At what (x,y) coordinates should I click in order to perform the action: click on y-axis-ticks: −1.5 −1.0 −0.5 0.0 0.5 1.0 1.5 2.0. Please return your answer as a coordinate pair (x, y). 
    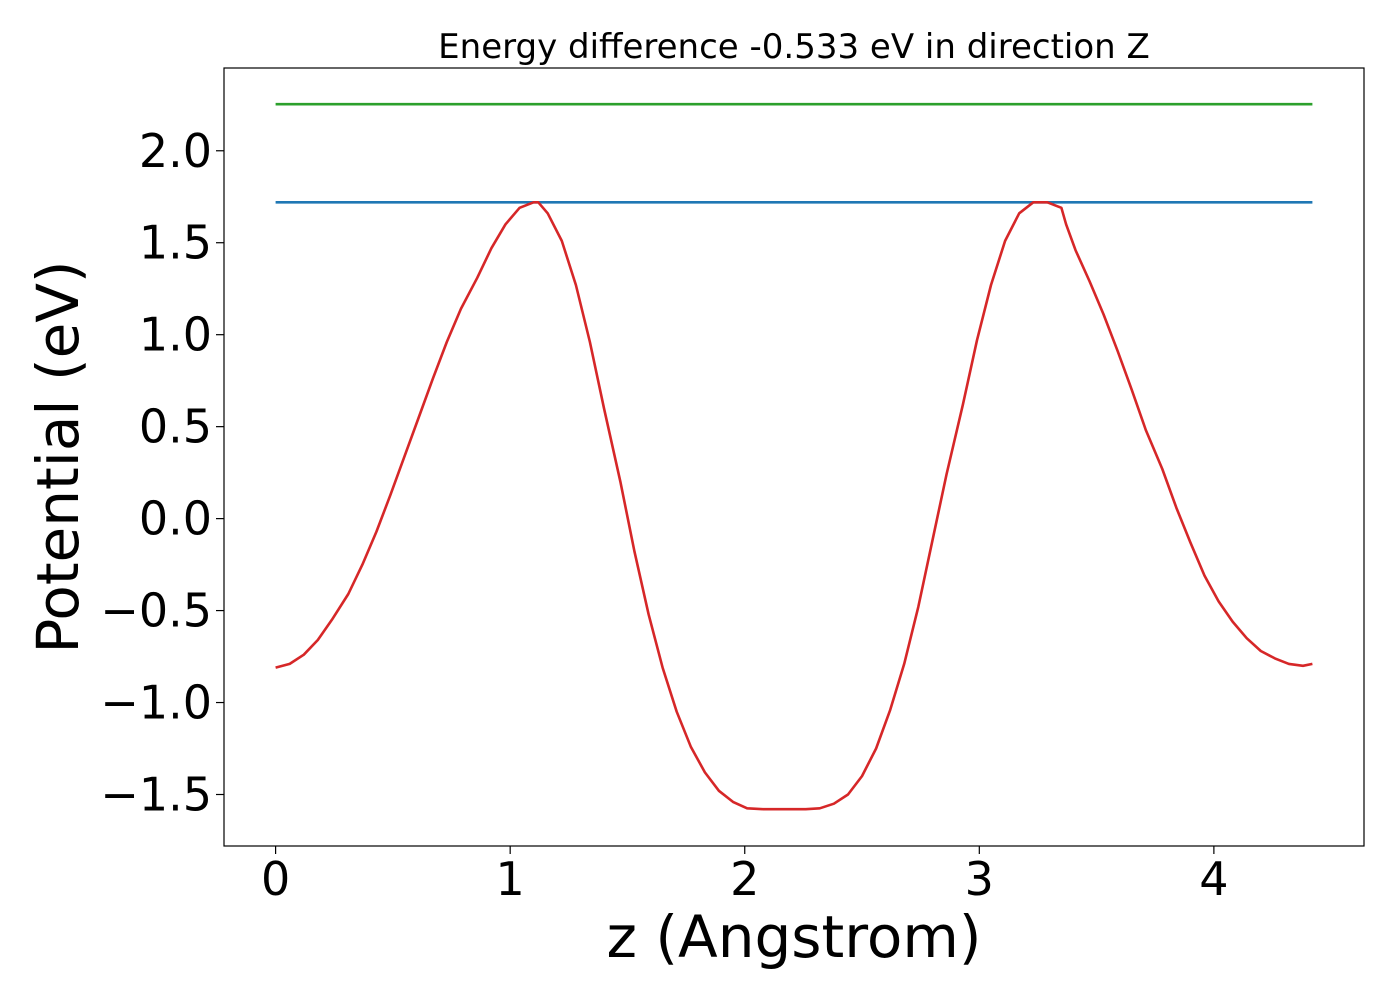
    Looking at the image, I should click on (162, 473).